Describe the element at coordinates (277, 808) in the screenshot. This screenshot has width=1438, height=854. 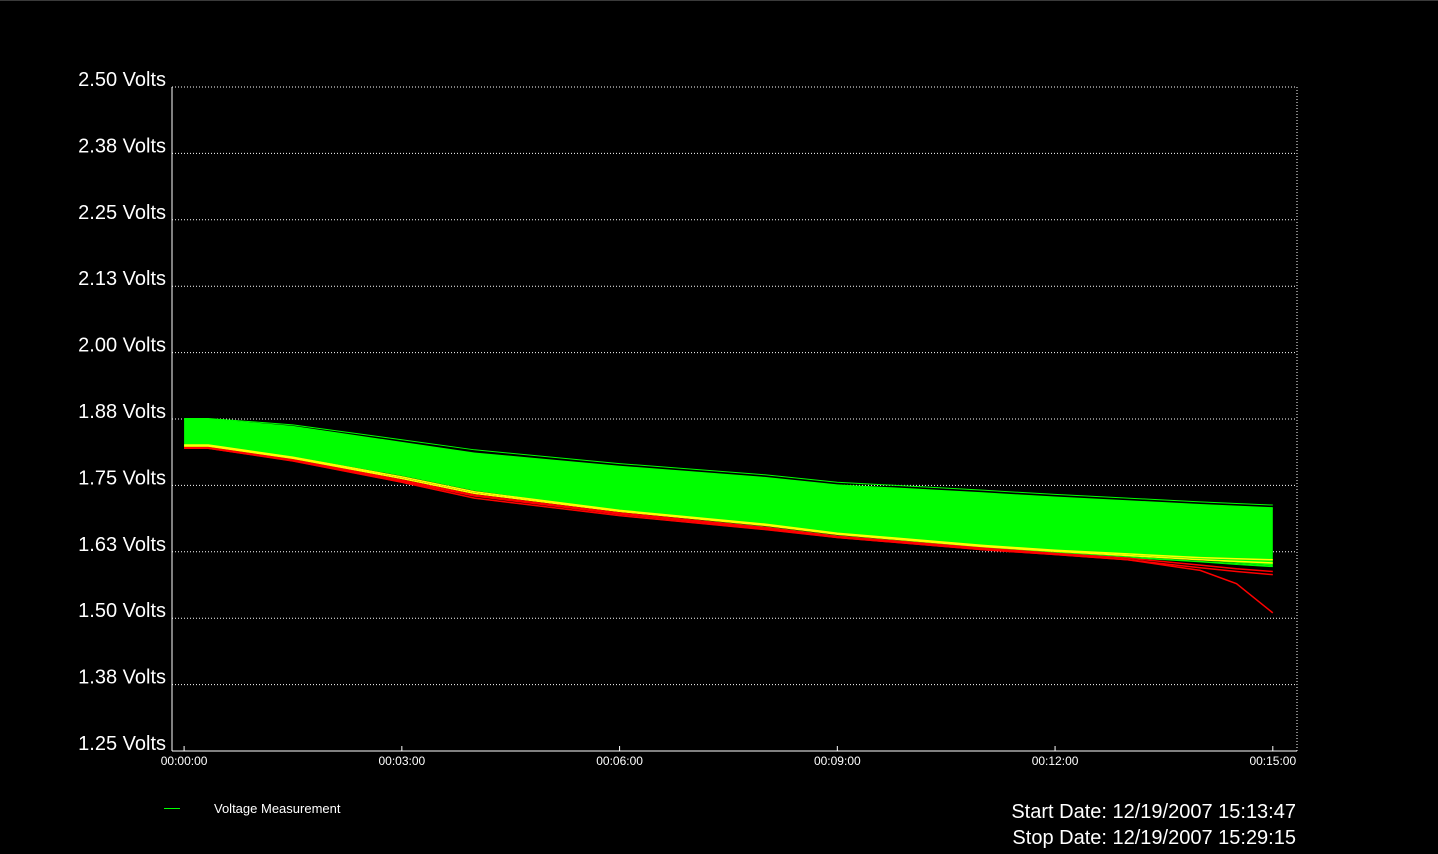
I see `legend-label: Voltage Measurement` at that location.